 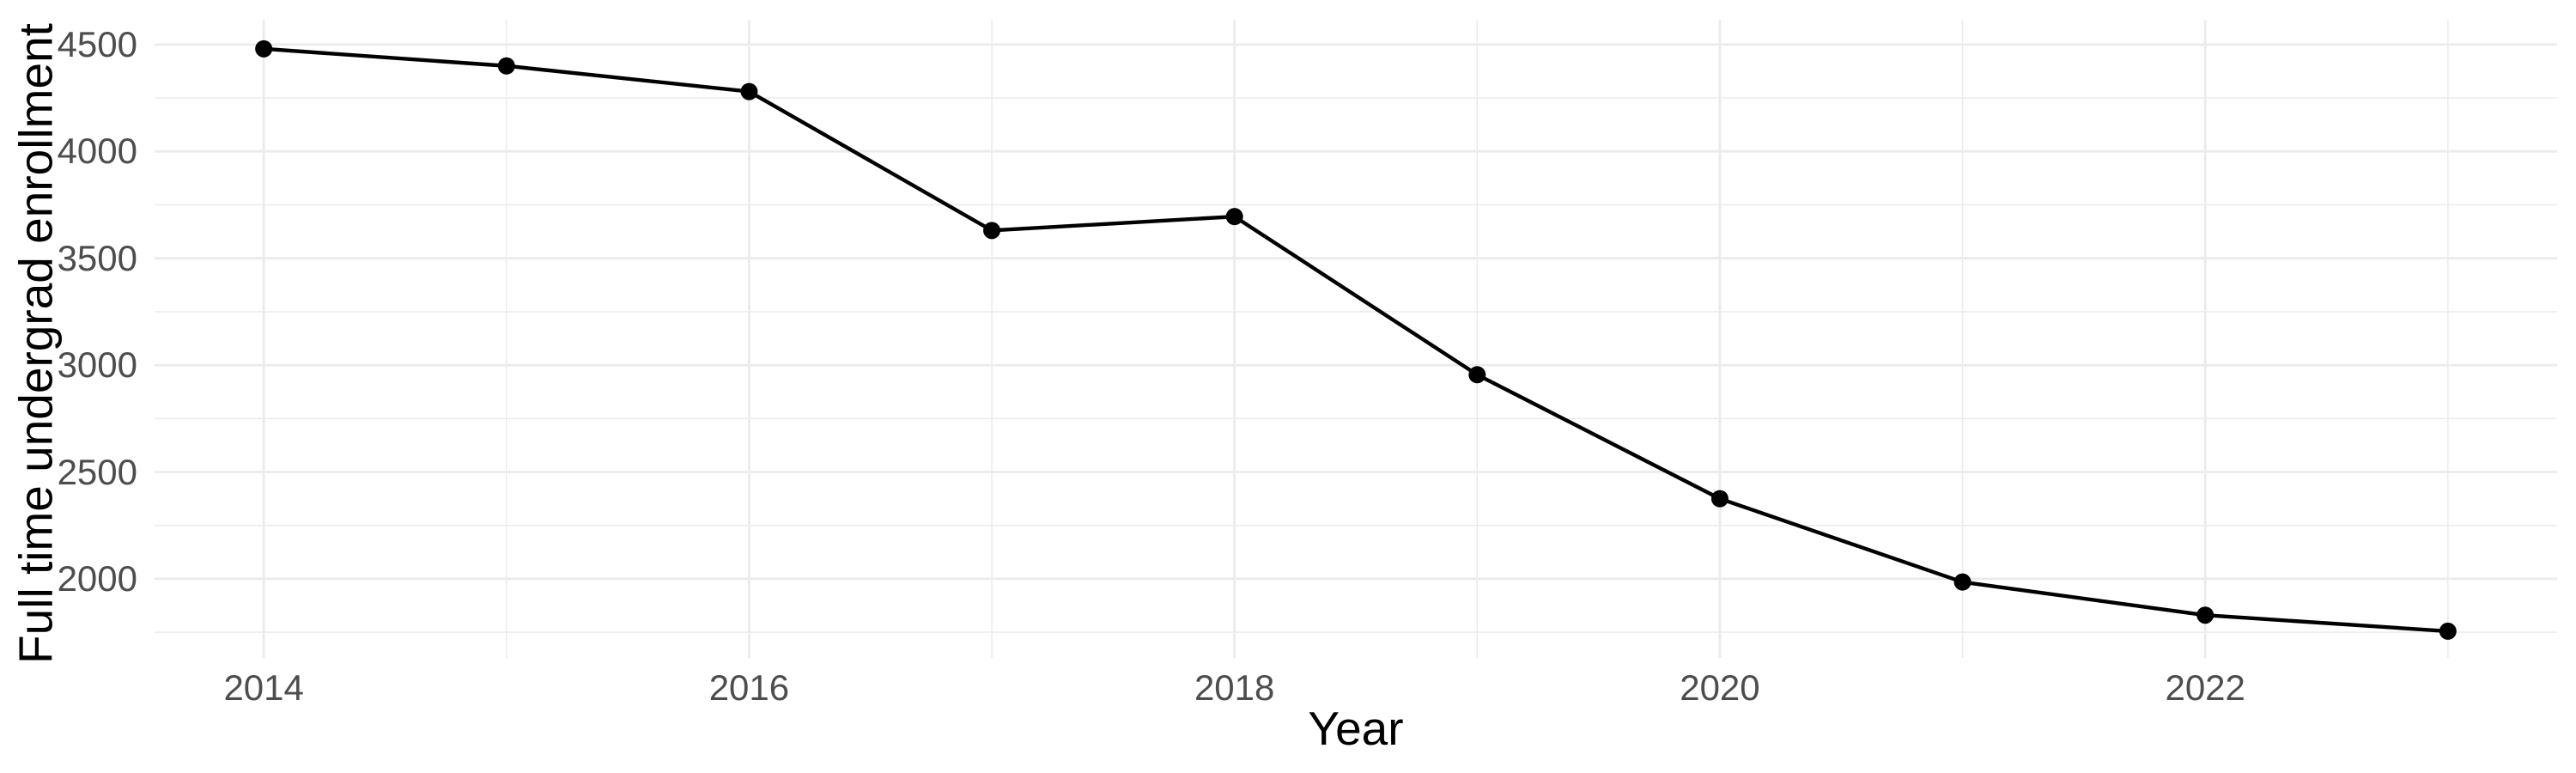 What do you see at coordinates (992, 231) in the screenshot?
I see `data-point-2017` at bounding box center [992, 231].